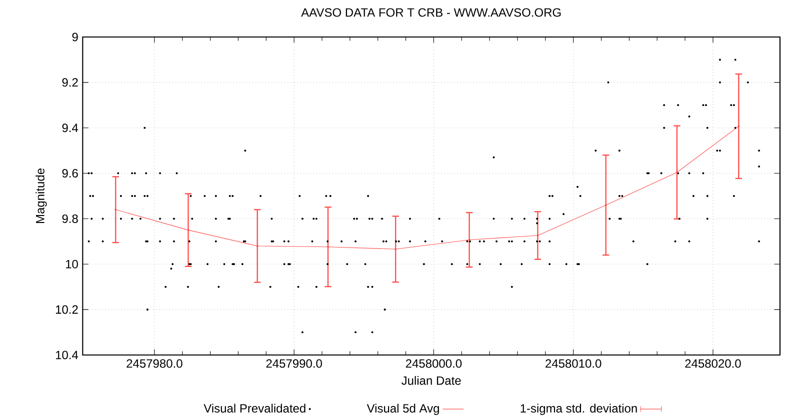 The width and height of the screenshot is (799, 420). I want to click on y-tick-label: 10.2, so click(67, 309).